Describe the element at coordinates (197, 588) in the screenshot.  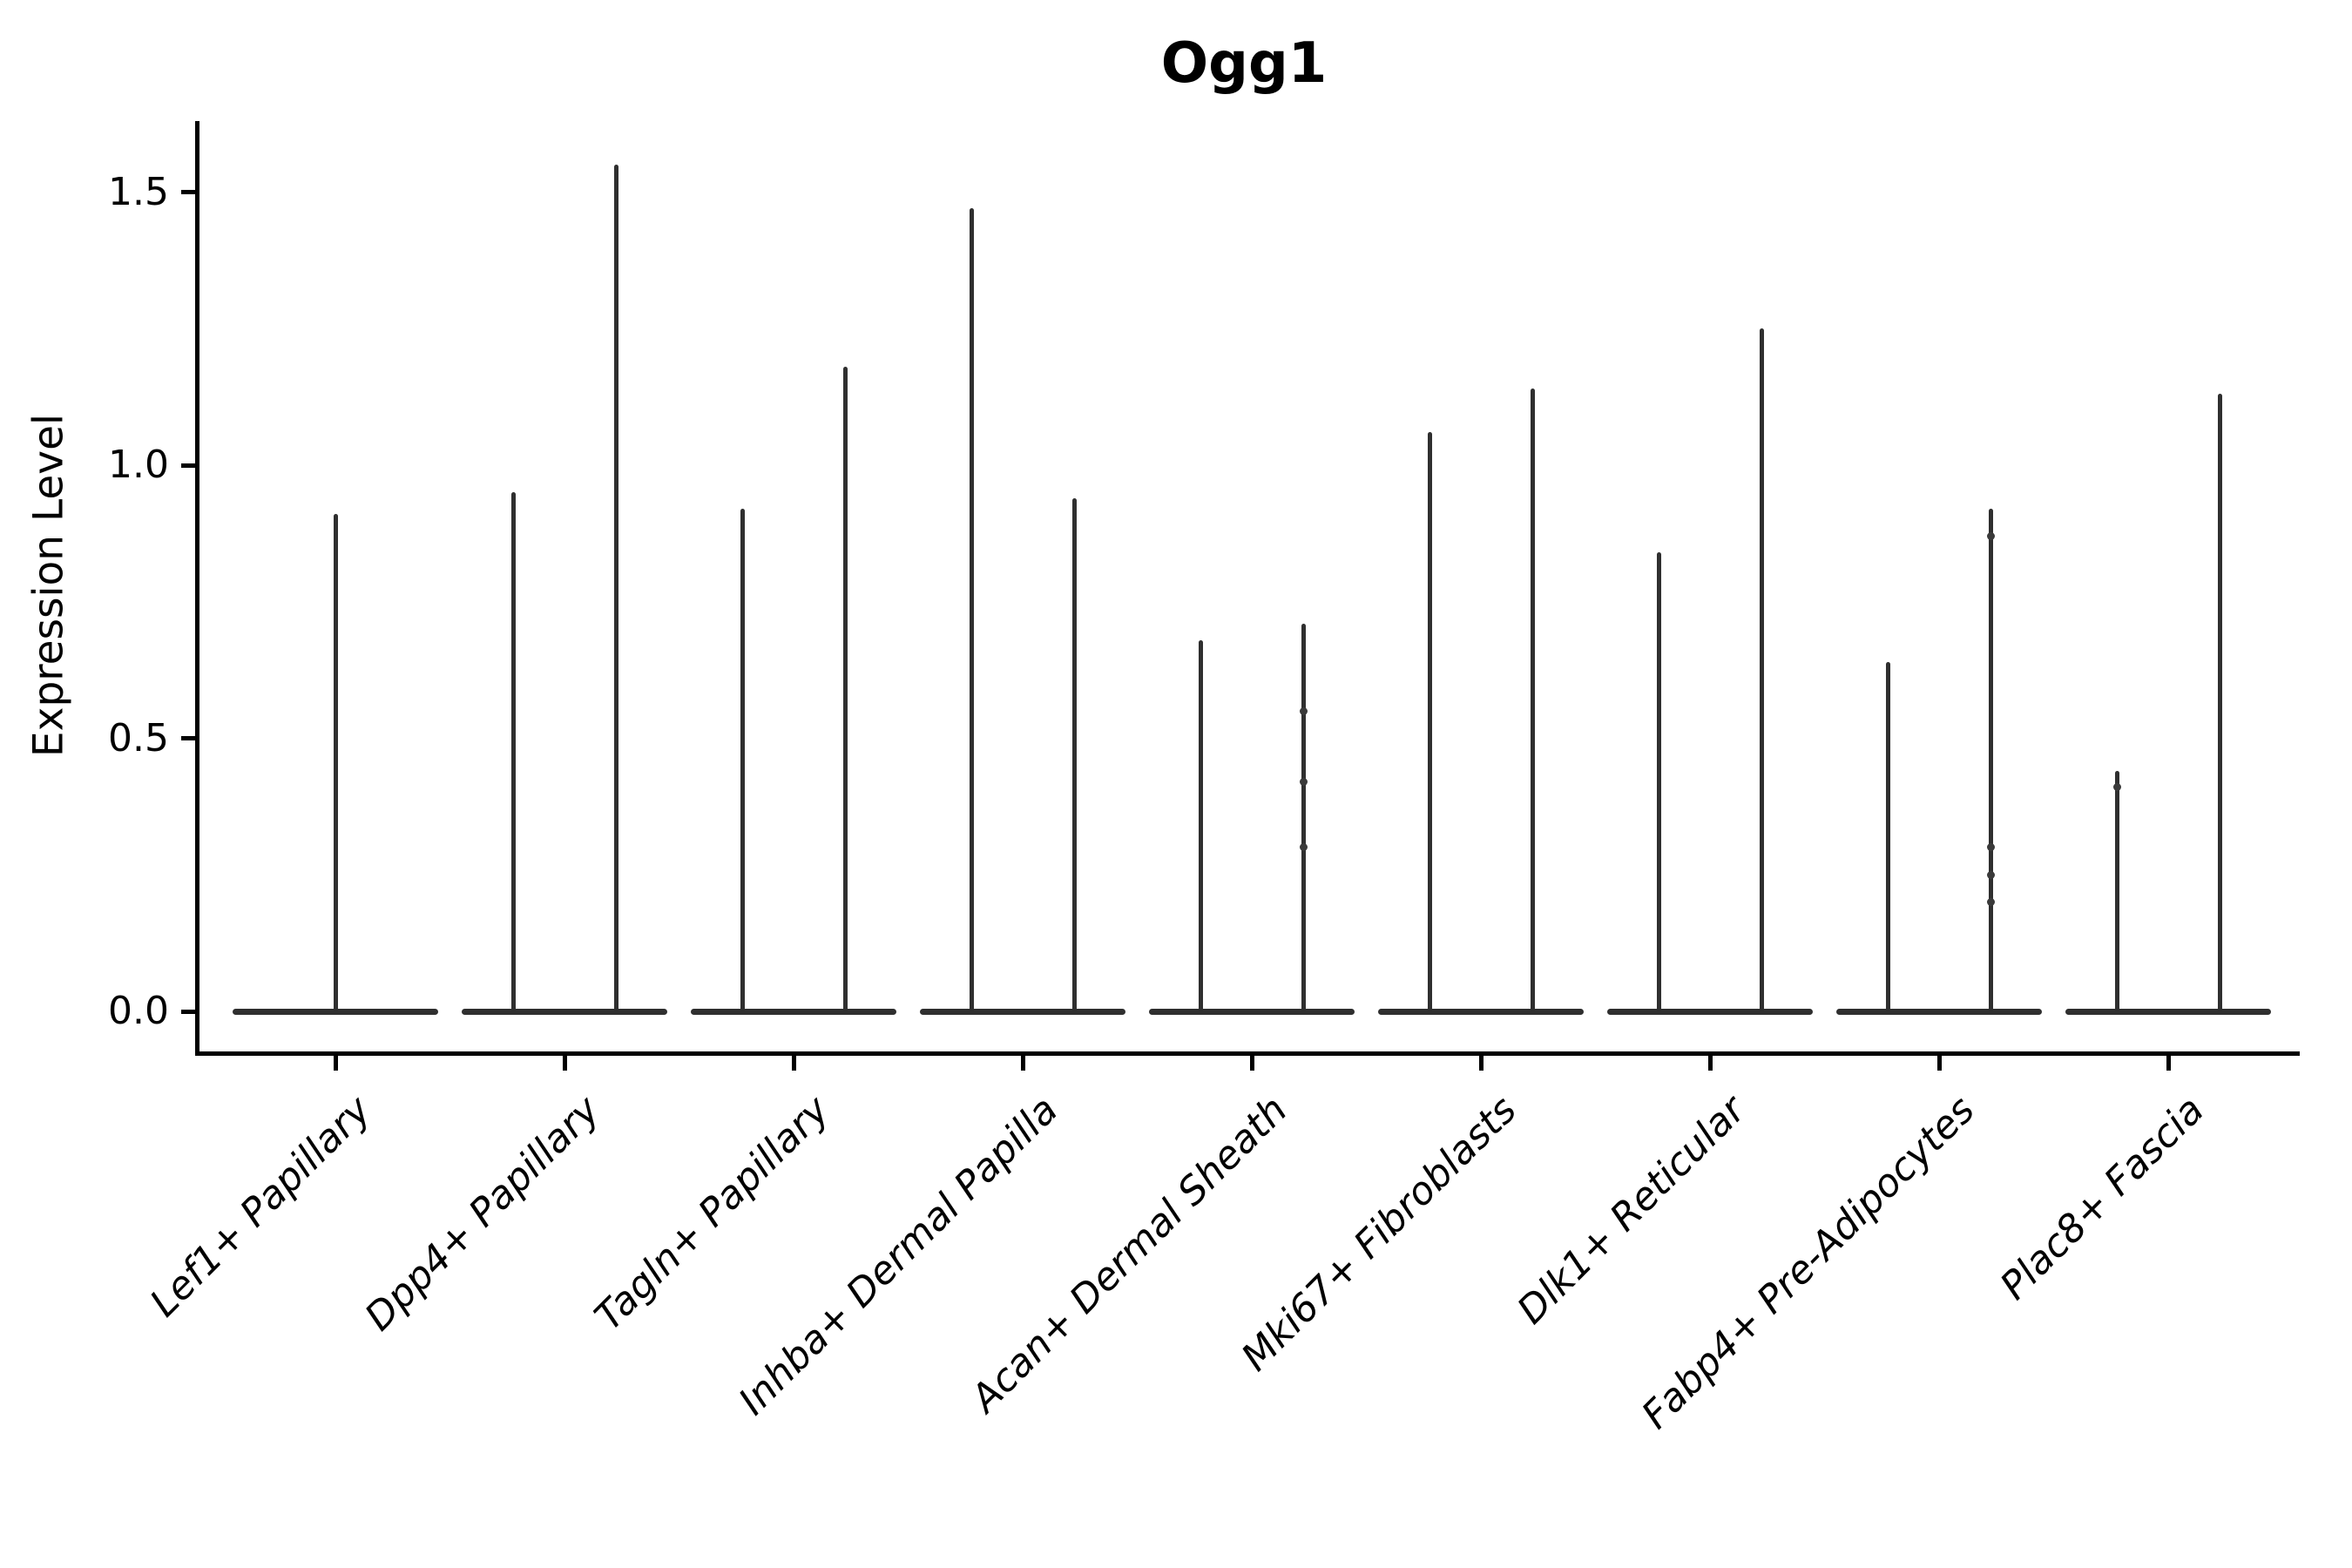
I see `y-axis-spine` at that location.